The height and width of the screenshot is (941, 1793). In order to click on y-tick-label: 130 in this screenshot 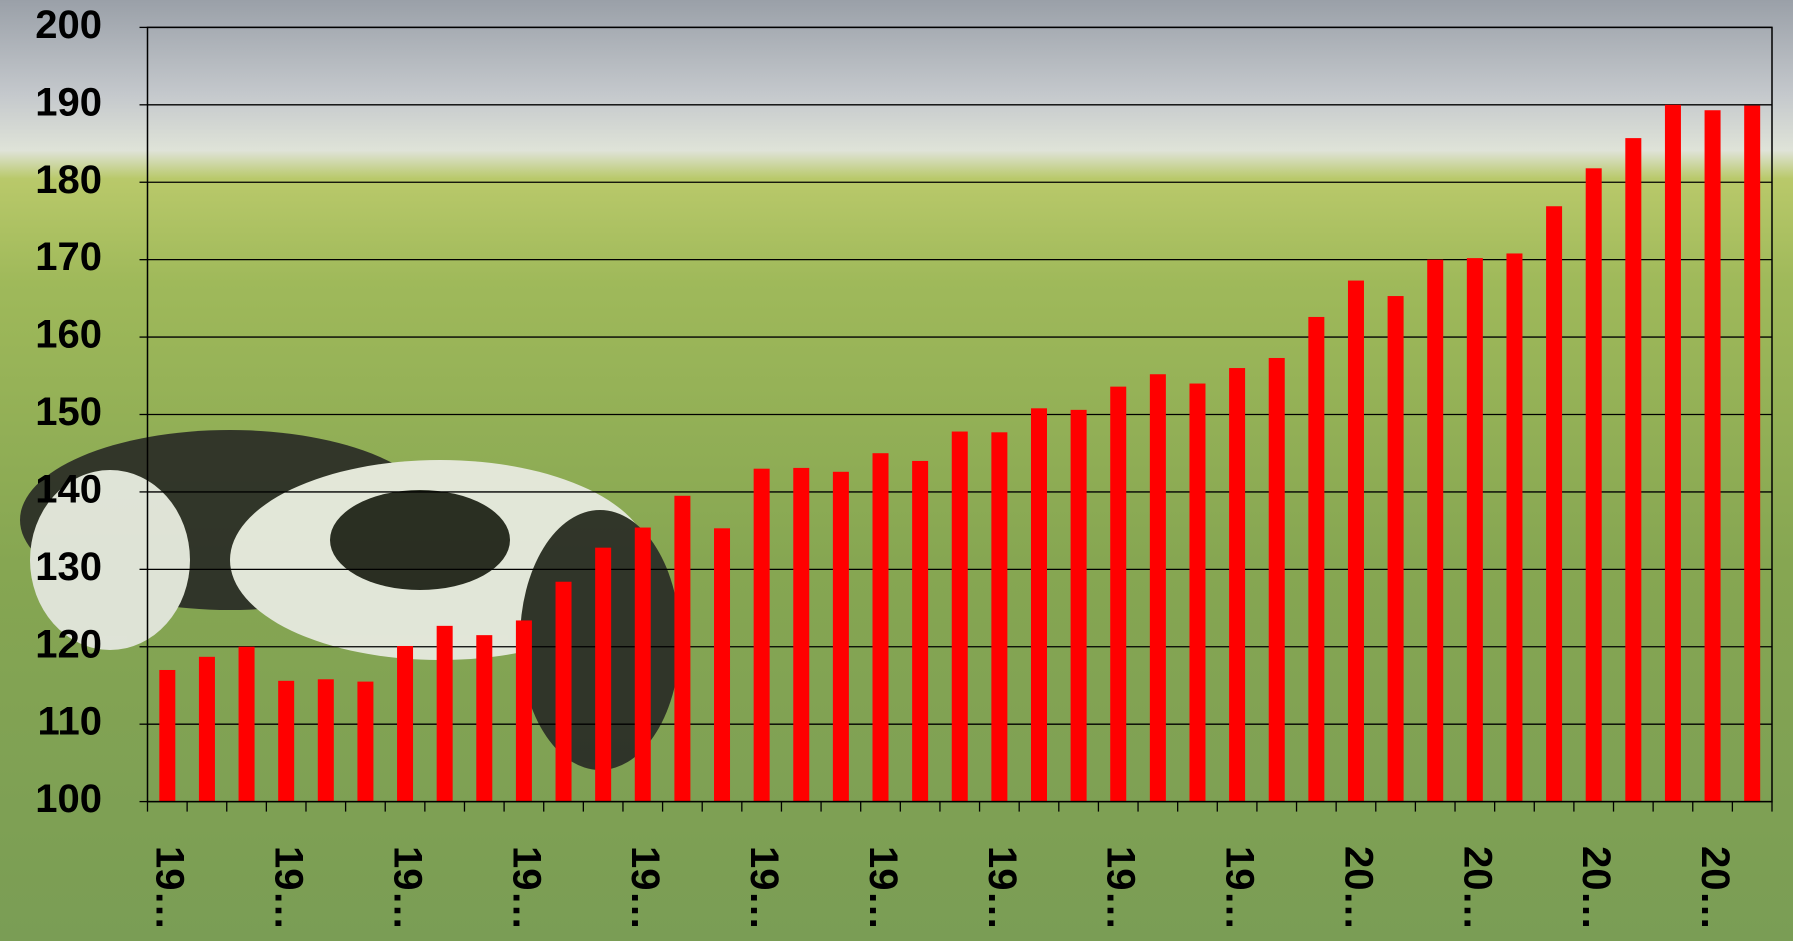, I will do `click(68, 567)`.